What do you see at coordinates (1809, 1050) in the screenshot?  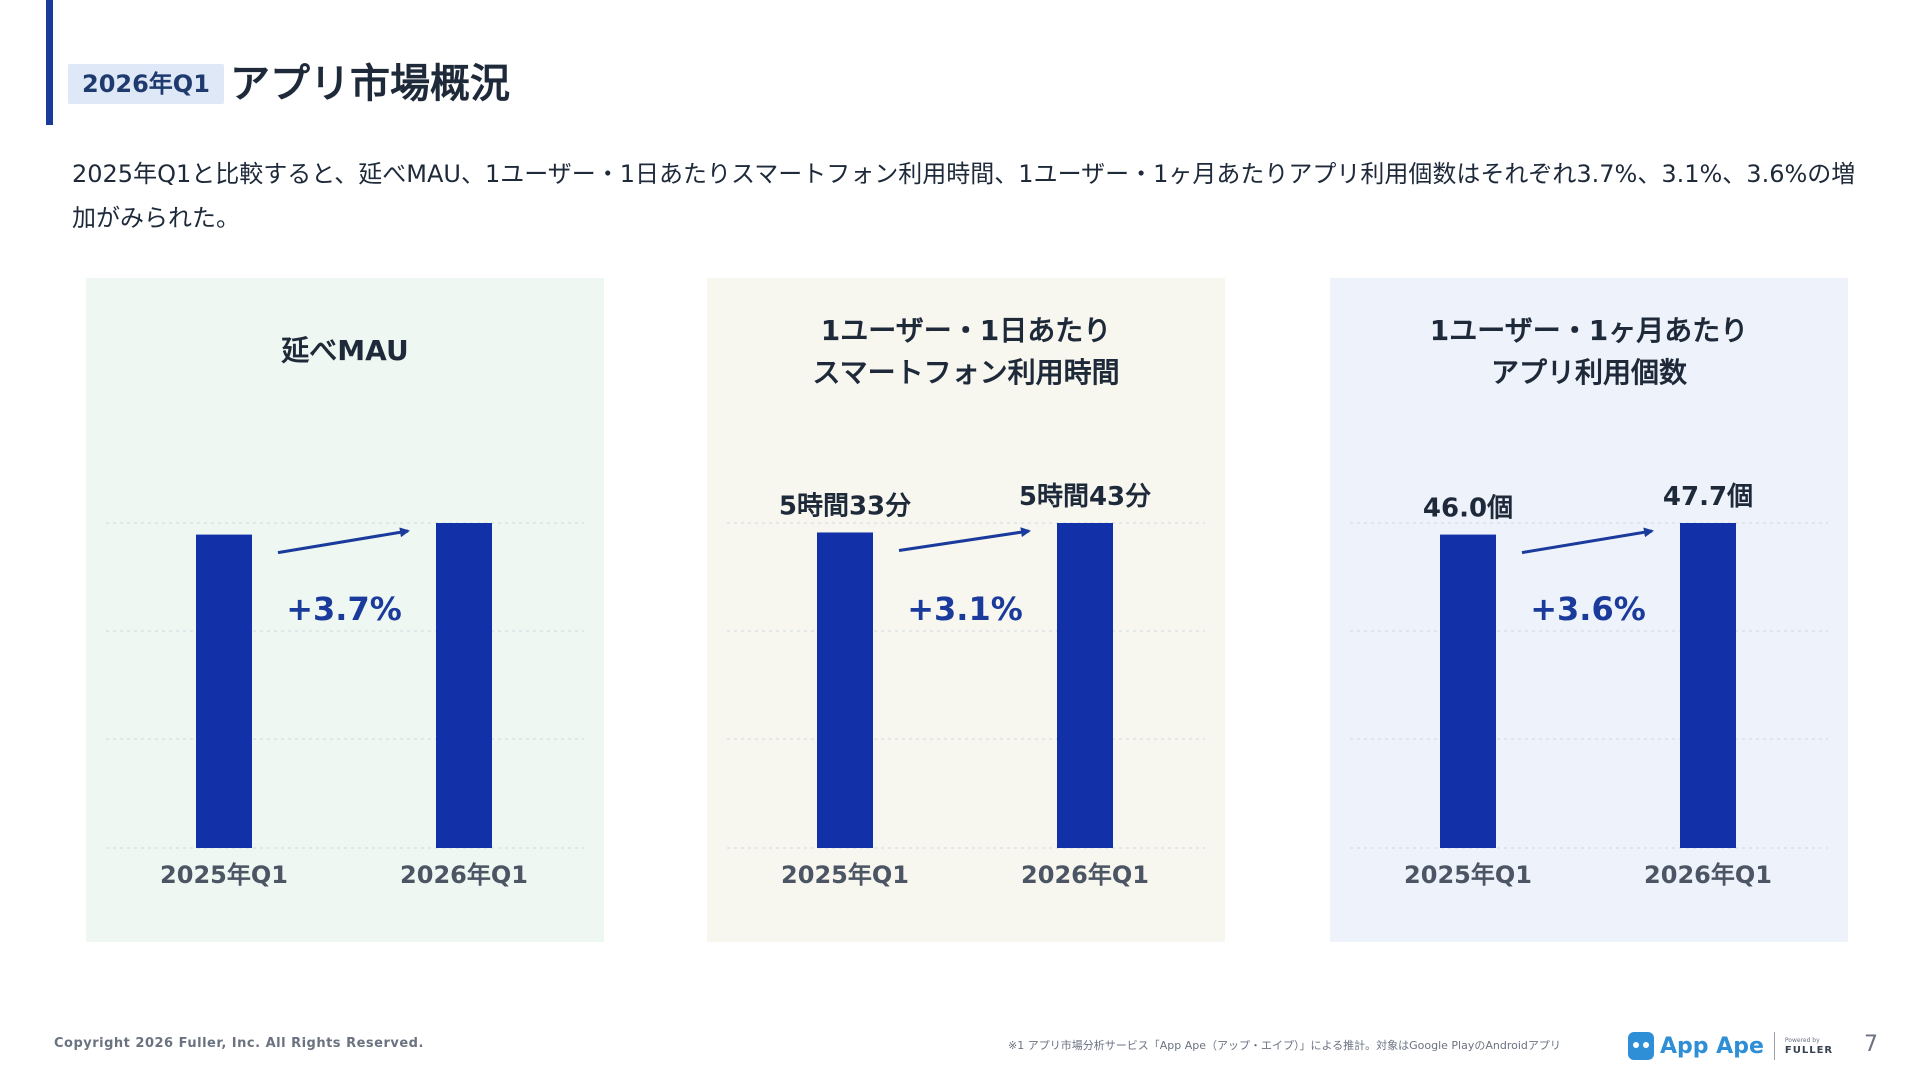 I see `fuller-logo-text: FULLER` at bounding box center [1809, 1050].